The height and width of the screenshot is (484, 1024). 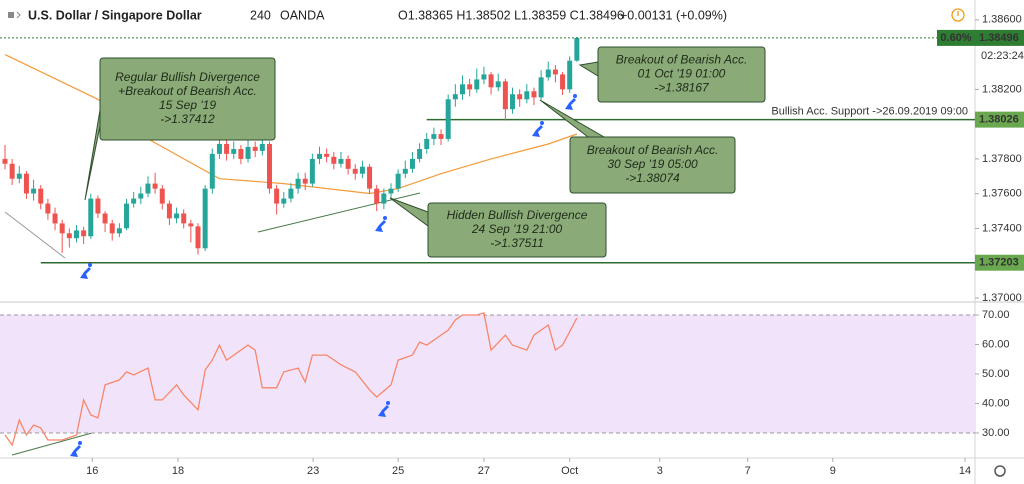 What do you see at coordinates (11, 15) in the screenshot?
I see `menu-icon` at bounding box center [11, 15].